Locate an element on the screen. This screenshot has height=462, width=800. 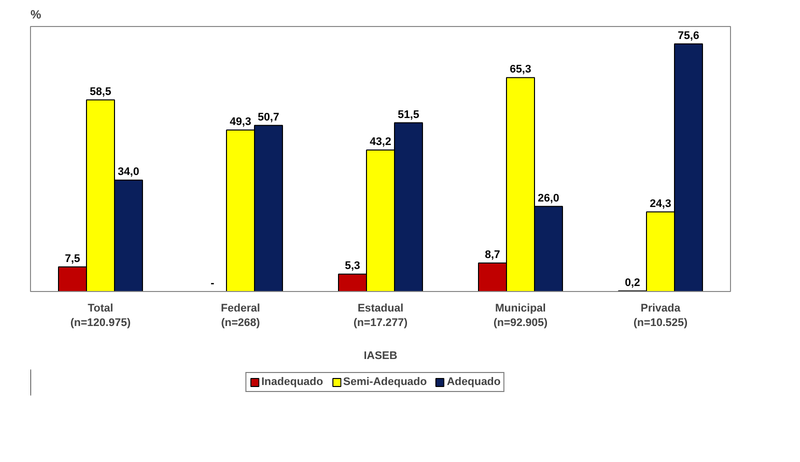
legend-label: Semi-Adequado is located at coordinates (385, 382).